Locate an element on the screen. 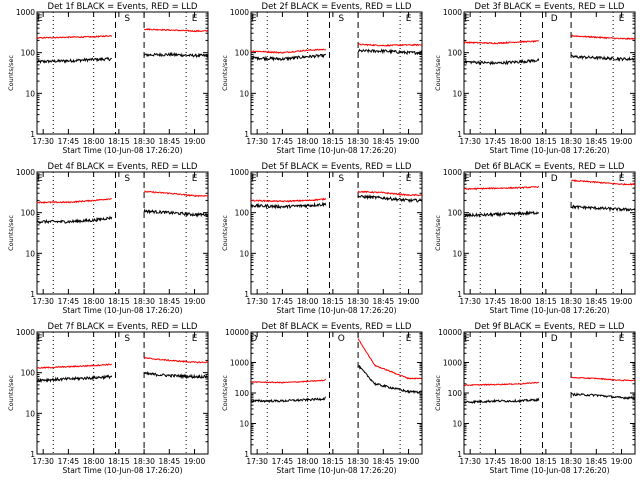 Image resolution: width=640 pixels, height=480 pixels. plot-title: Det 8f BLACK = Events, RED = LLD is located at coordinates (337, 327).